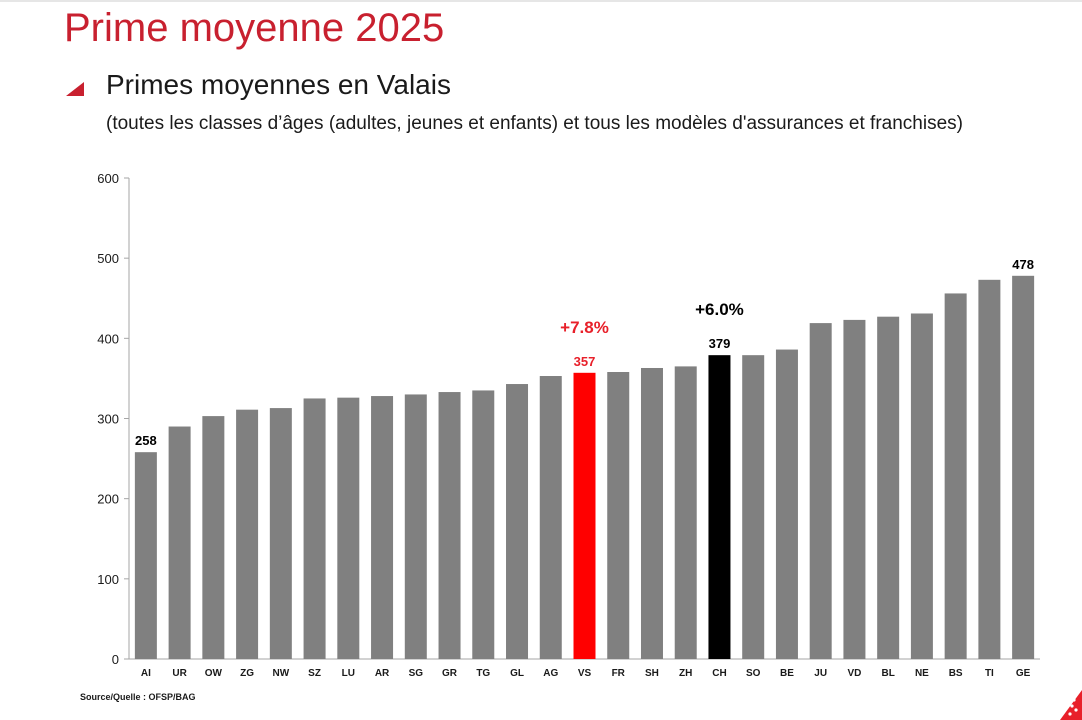 Image resolution: width=1082 pixels, height=720 pixels. What do you see at coordinates (618, 515) in the screenshot?
I see `bar-fr` at bounding box center [618, 515].